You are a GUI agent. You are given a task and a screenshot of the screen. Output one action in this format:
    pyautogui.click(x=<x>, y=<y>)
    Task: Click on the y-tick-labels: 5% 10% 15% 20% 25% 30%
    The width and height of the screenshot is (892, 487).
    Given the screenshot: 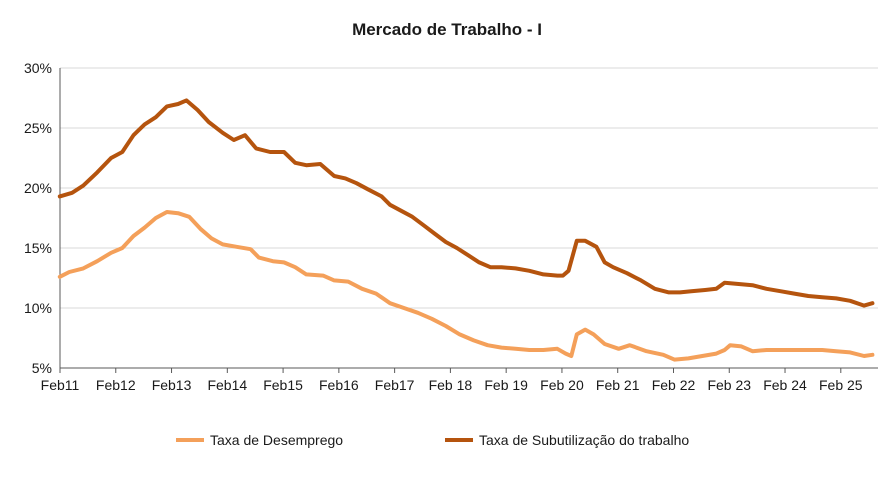 What is the action you would take?
    pyautogui.click(x=38, y=218)
    